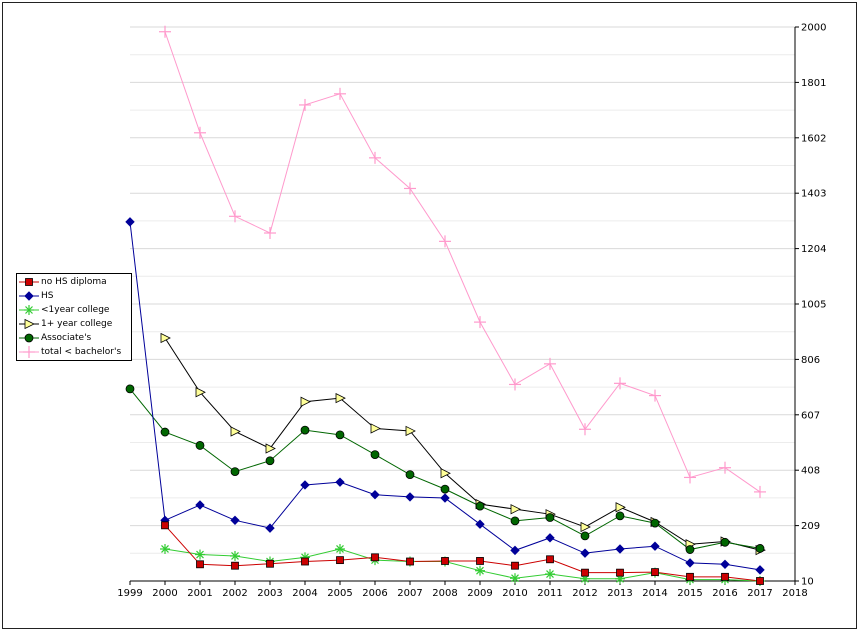  I want to click on legend-item-associates: Associate's, so click(74, 338).